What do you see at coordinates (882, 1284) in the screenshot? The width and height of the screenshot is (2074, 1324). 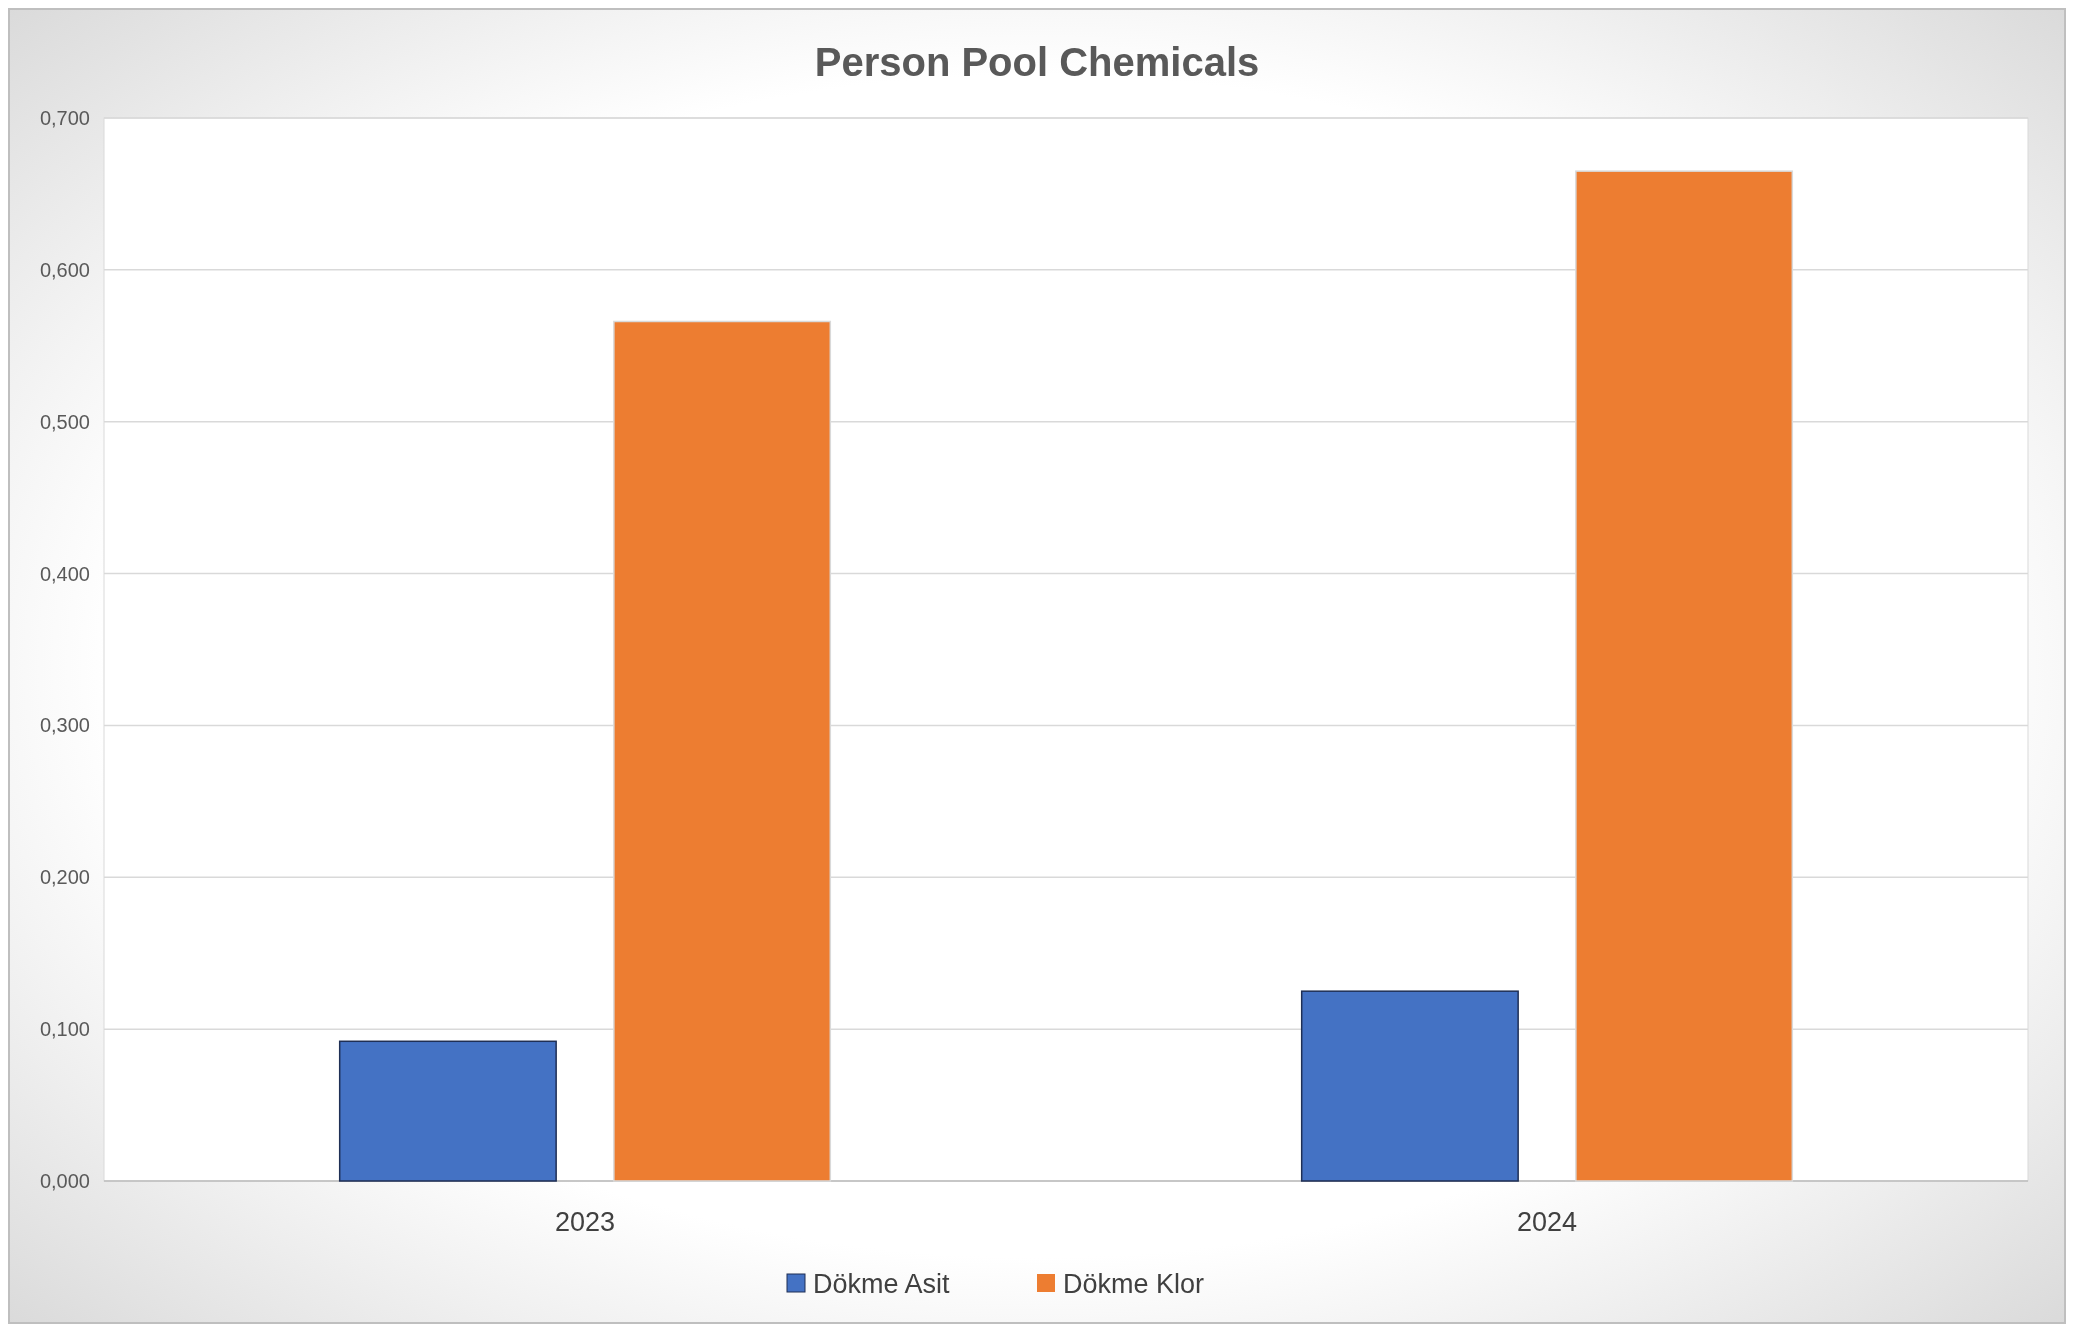 I see `legend-label: Dökme Asit` at bounding box center [882, 1284].